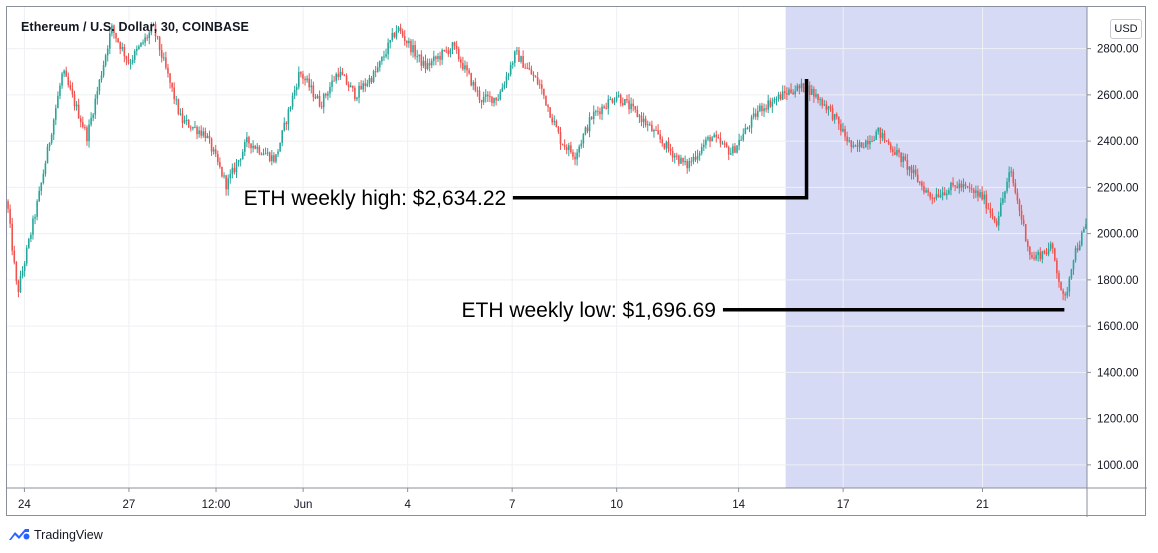  What do you see at coordinates (1118, 373) in the screenshot?
I see `price-tick-label: 1400.00` at bounding box center [1118, 373].